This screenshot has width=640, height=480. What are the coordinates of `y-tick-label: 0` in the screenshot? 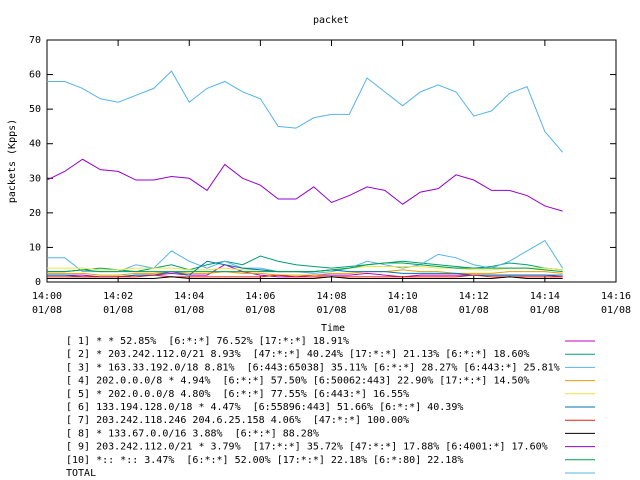 It's located at (38, 282).